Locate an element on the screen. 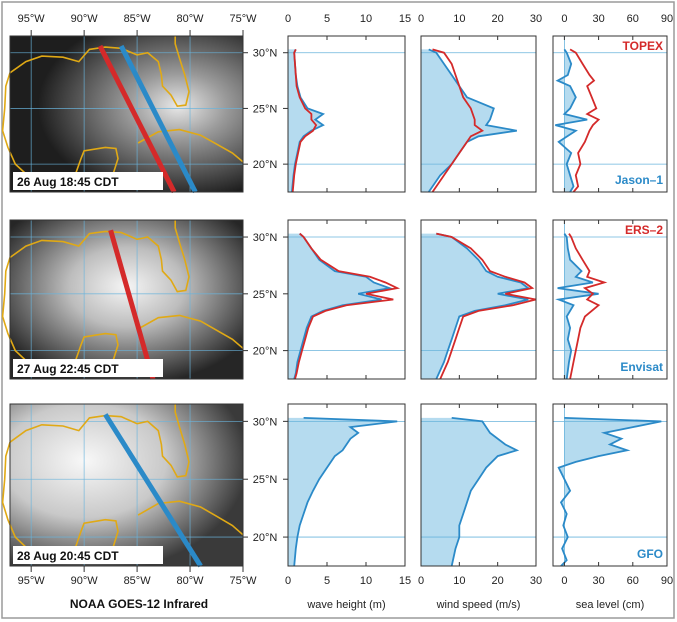 The width and height of the screenshot is (677, 622). x-tick-label-bottom: 60 is located at coordinates (633, 581).